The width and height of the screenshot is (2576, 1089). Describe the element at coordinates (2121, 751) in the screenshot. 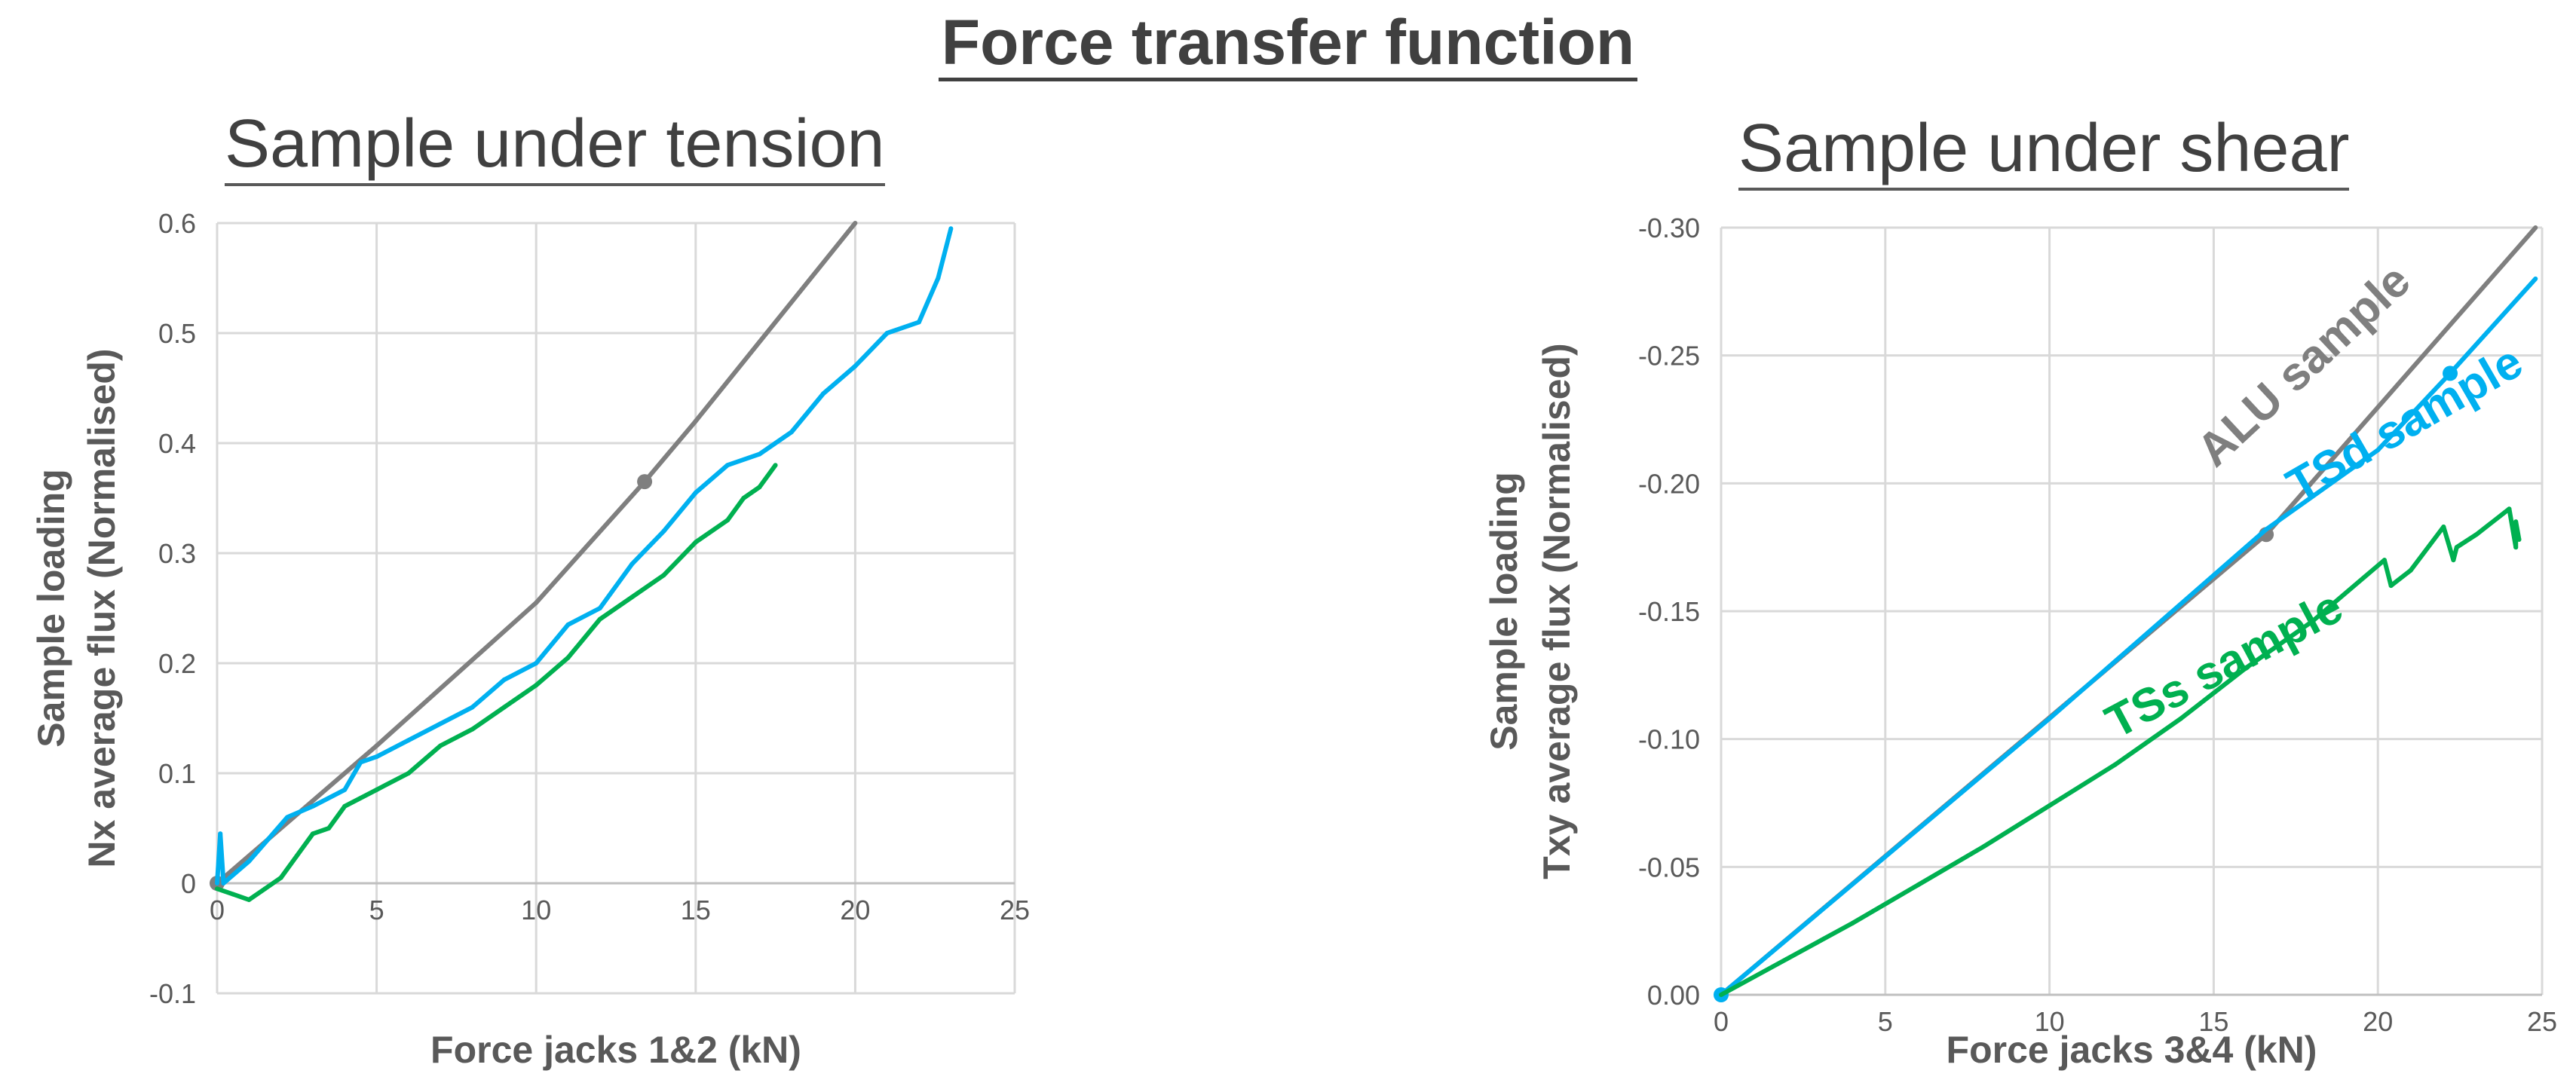

I see `series-line` at that location.